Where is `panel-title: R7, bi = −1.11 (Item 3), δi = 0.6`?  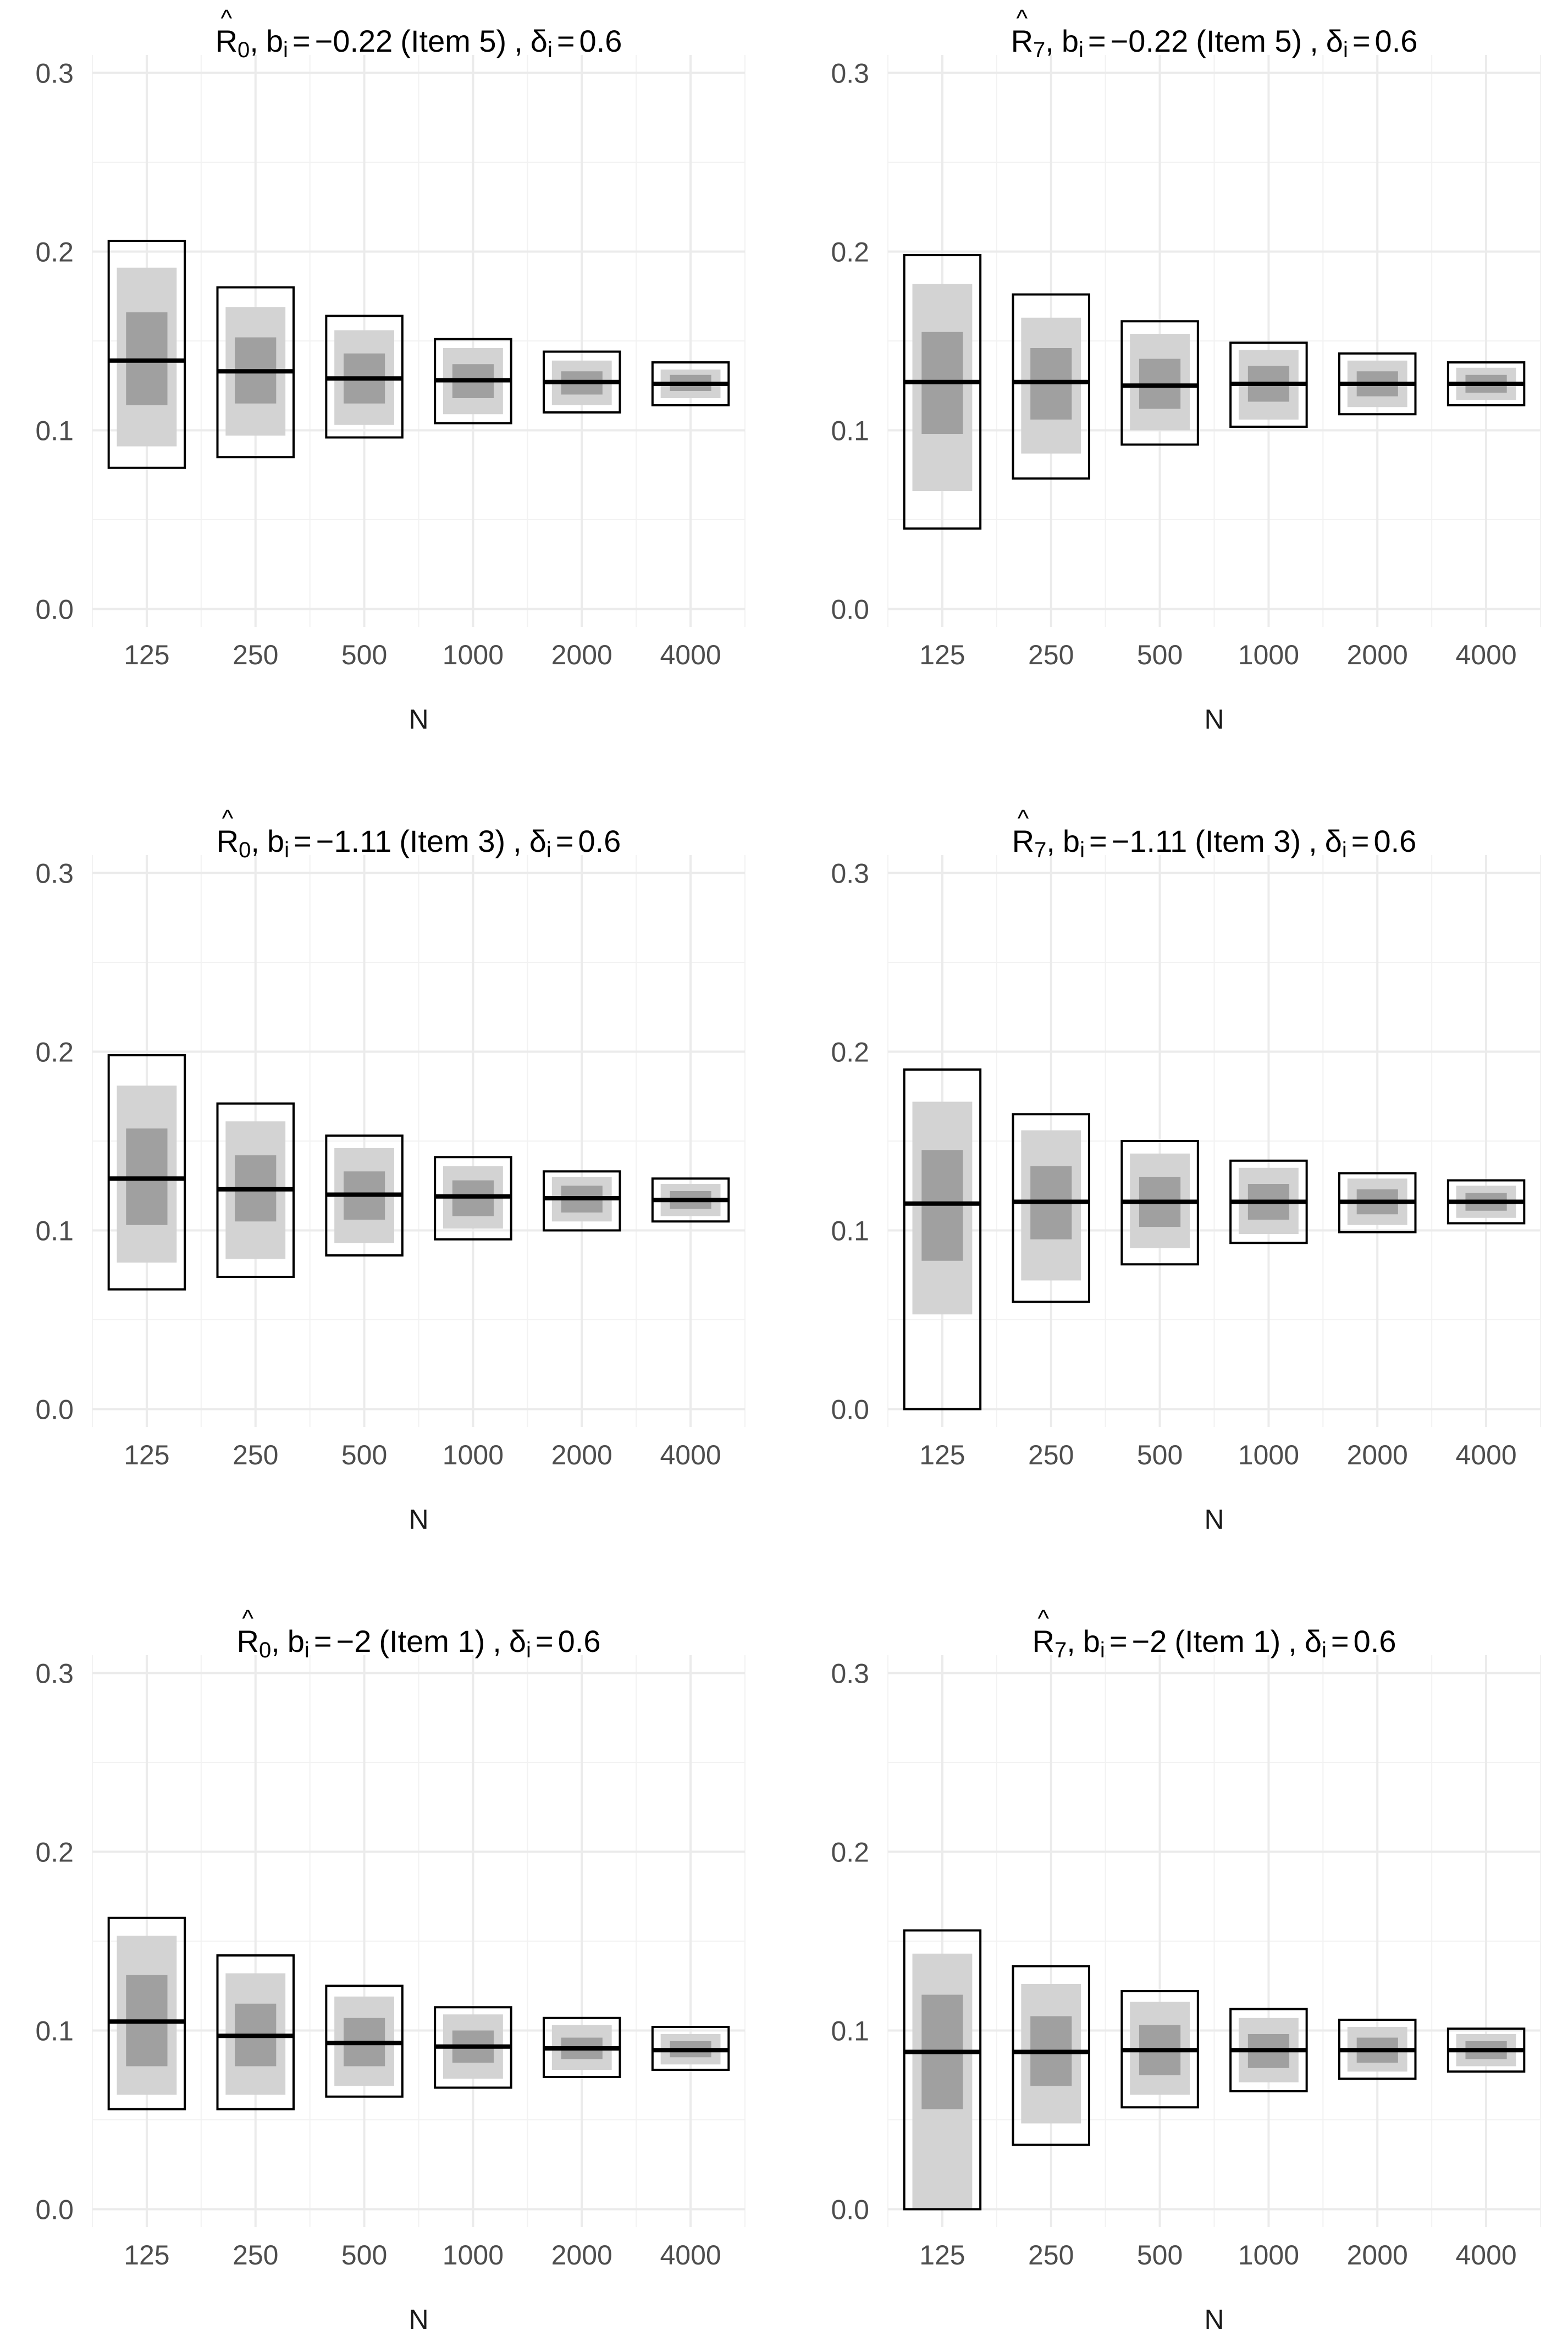
panel-title: R7, bi = −1.11 (Item 3), δi = 0.6 is located at coordinates (1214, 843).